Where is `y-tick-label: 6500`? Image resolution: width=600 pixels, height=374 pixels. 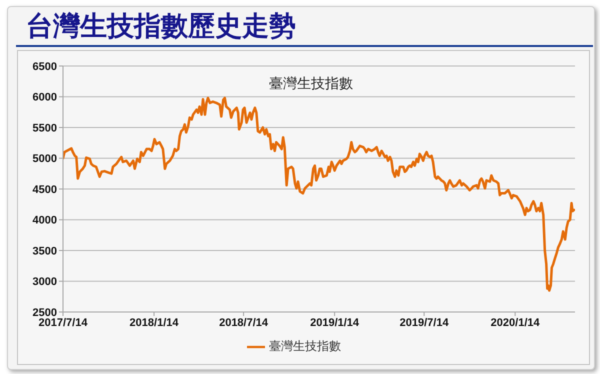 y-tick-label: 6500 is located at coordinates (44, 66).